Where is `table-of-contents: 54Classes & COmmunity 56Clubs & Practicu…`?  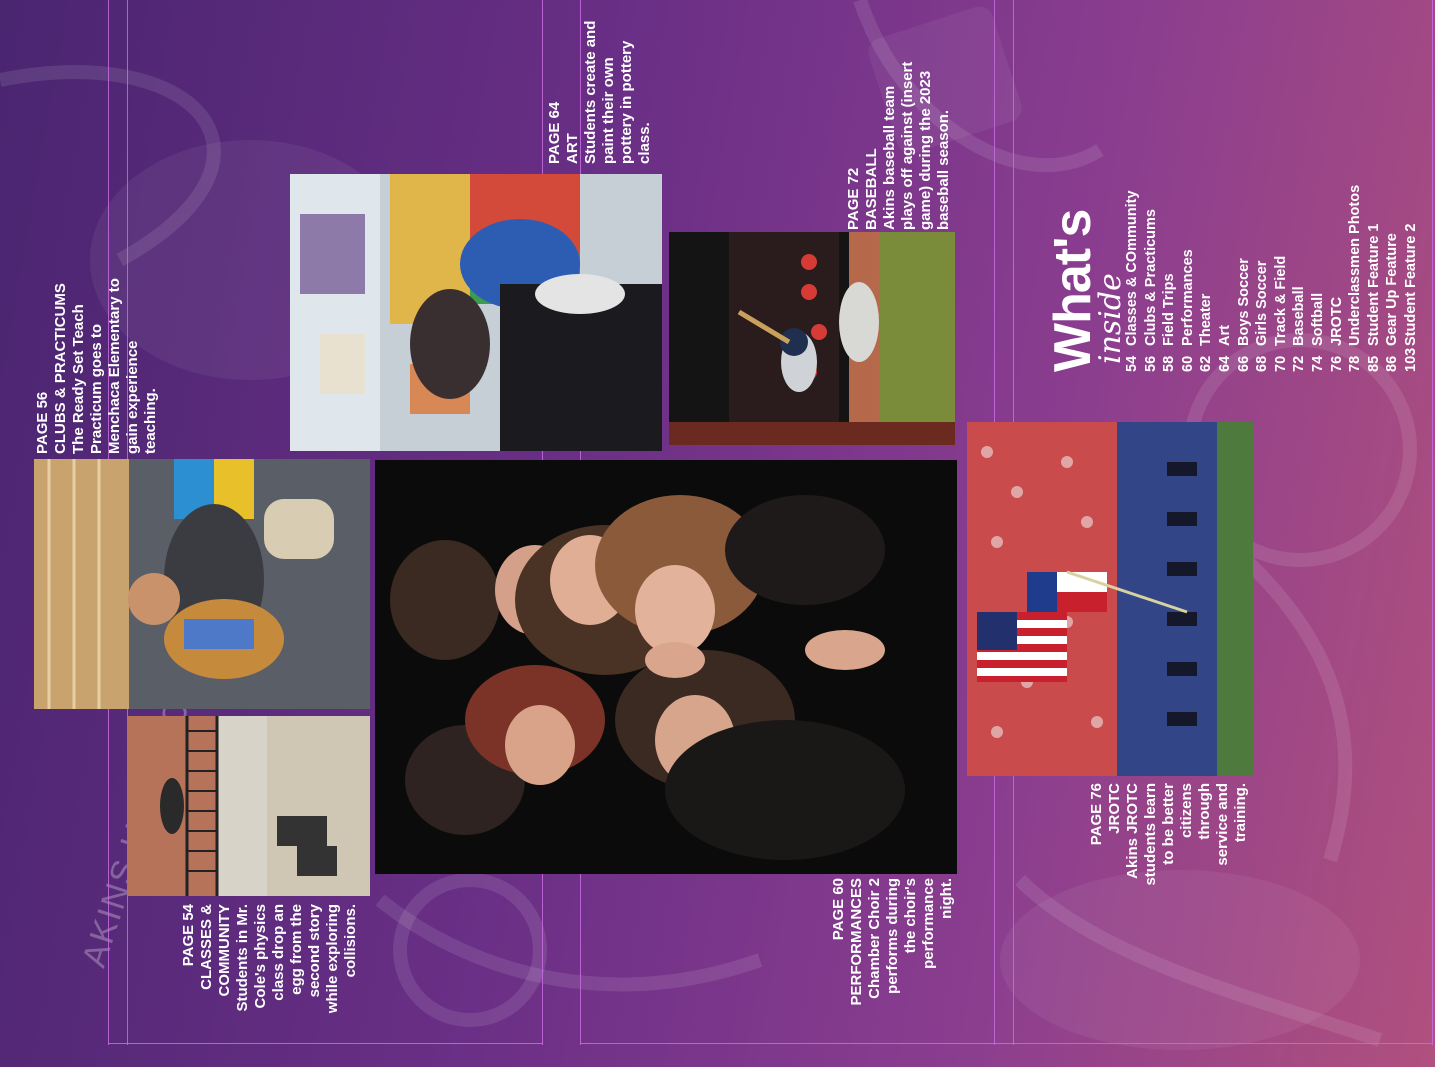
table-of-contents: 54Classes & COmmunity 56Clubs & Practicu… is located at coordinates (1272, 278).